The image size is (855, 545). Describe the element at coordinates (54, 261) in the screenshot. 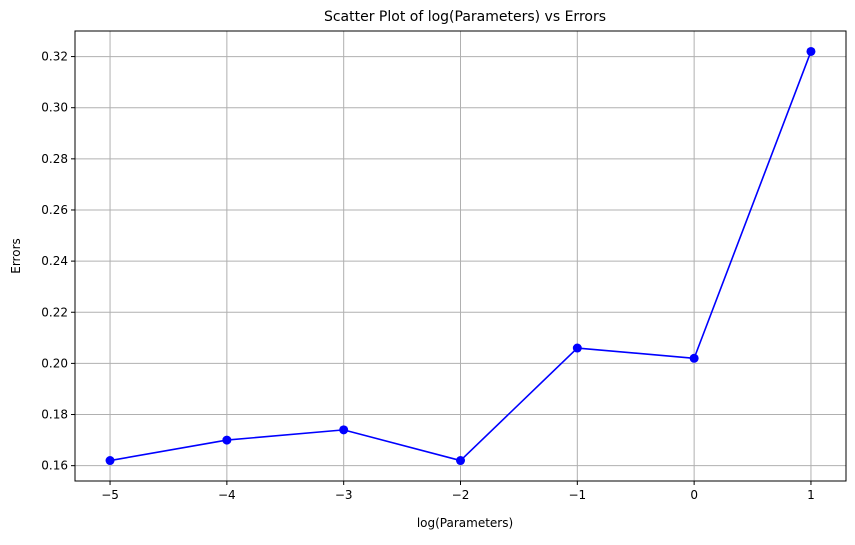

I see `y-tick-label: 0.24` at that location.